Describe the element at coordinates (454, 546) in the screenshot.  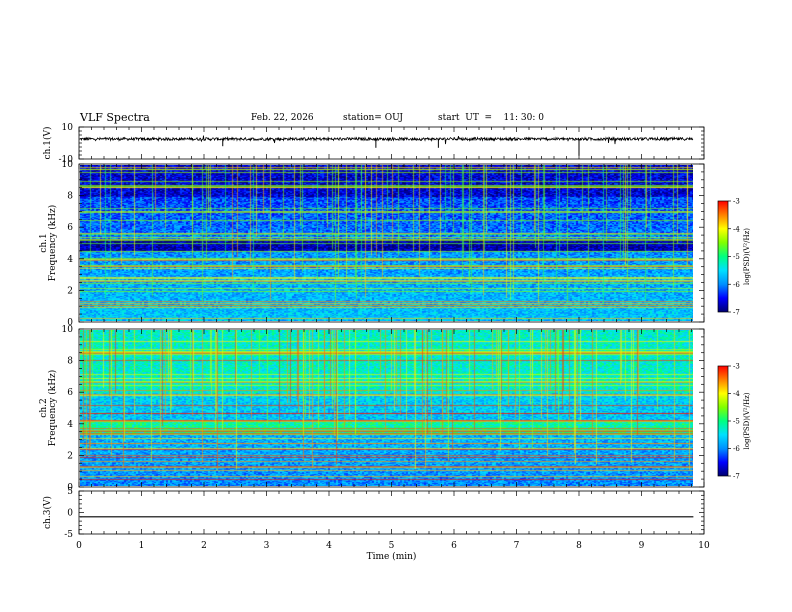
I see `x-tick-label: 6` at that location.